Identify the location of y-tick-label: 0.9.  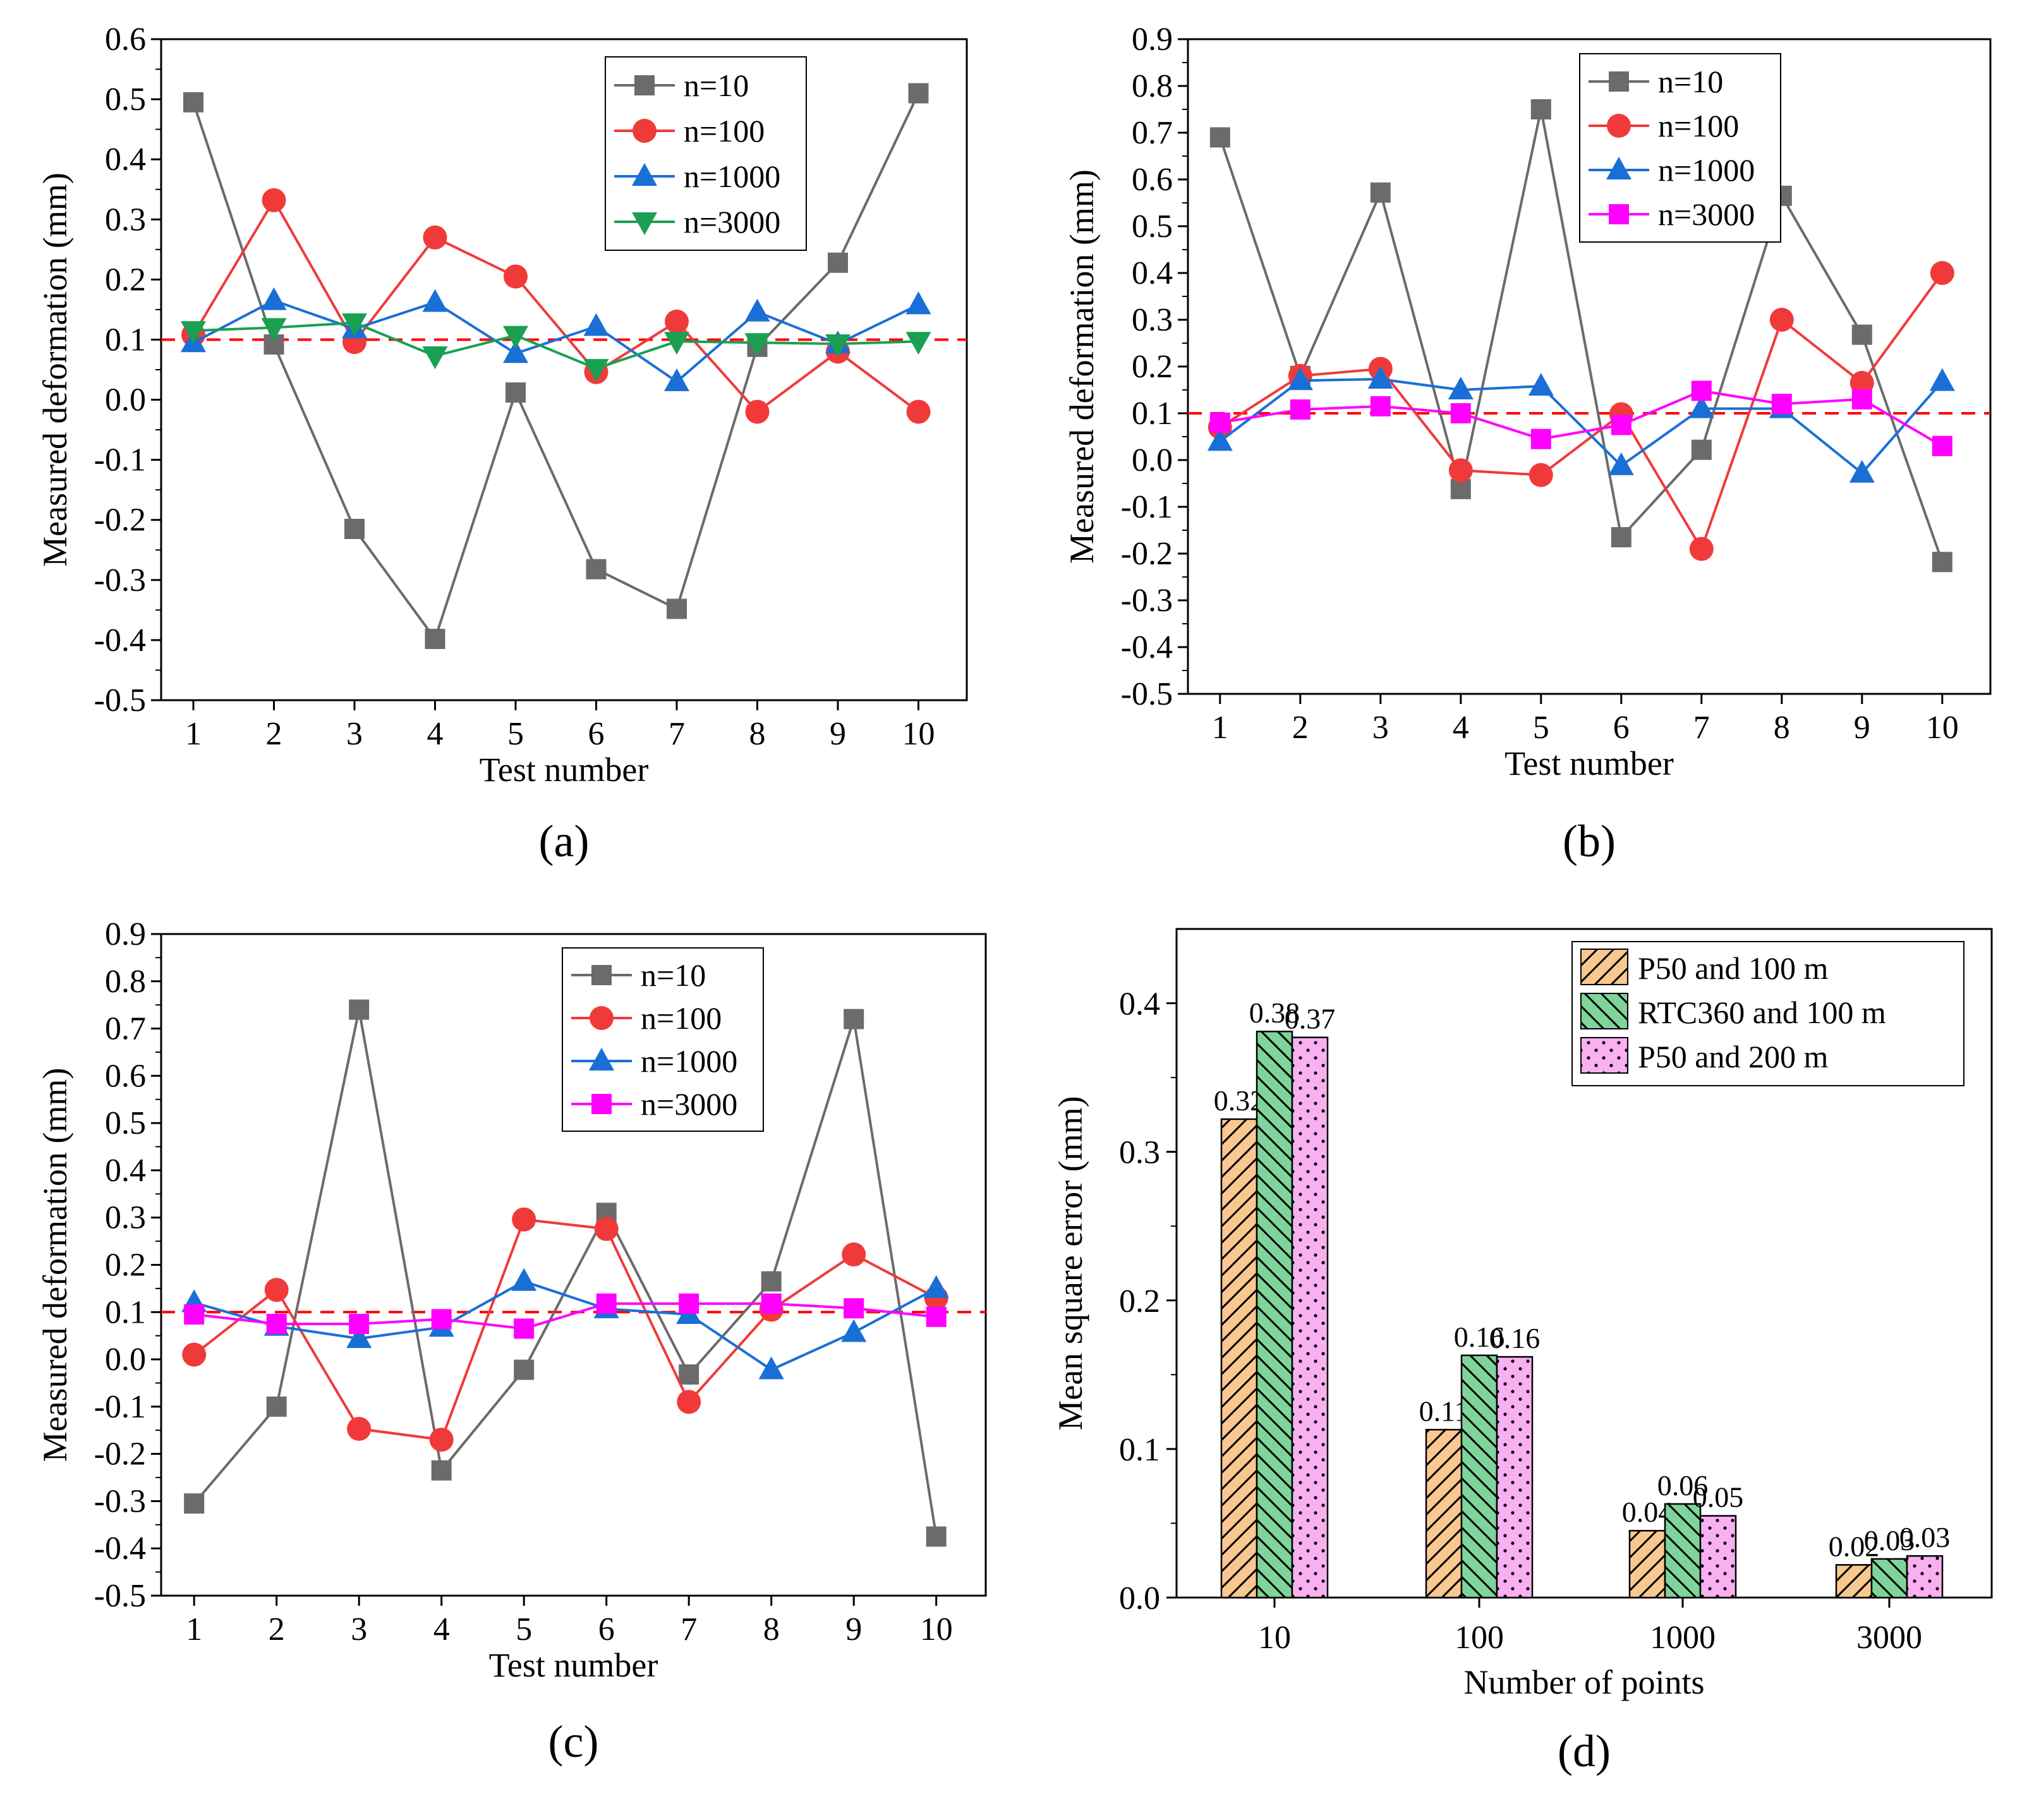
(1152, 39).